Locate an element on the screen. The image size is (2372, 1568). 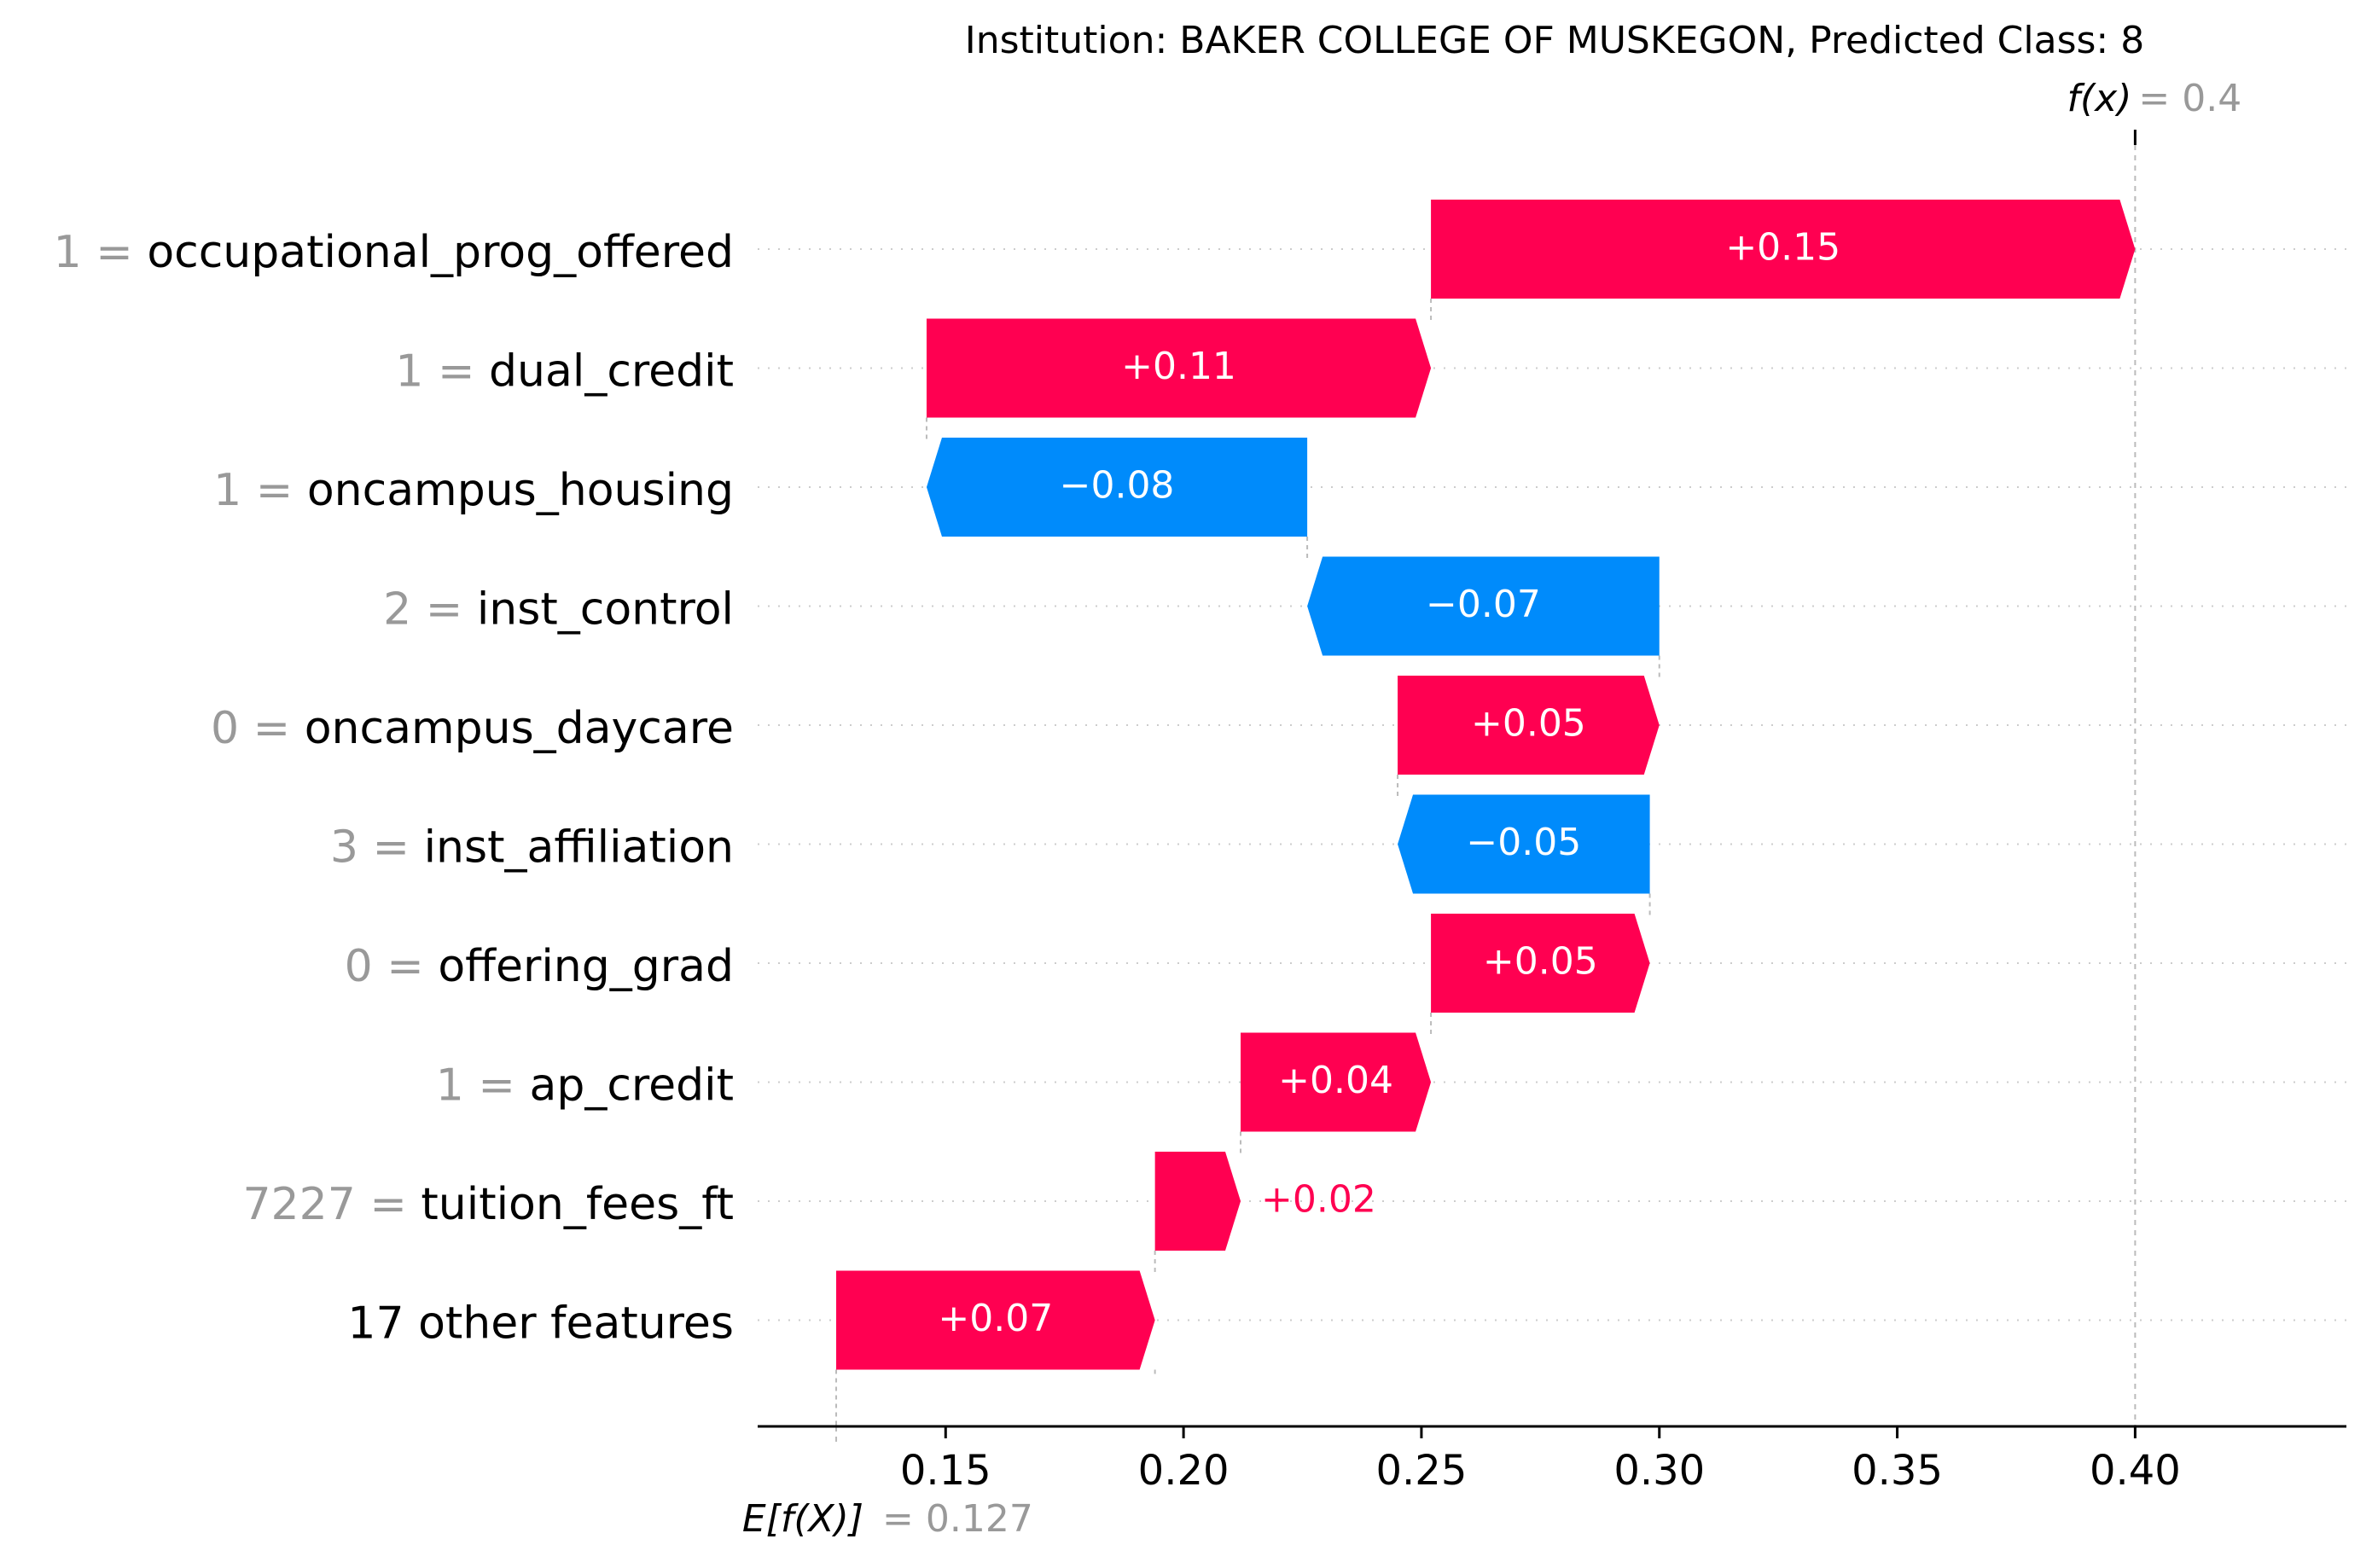
feature-label: 7227 = tuition_fees_ft is located at coordinates (488, 1204).